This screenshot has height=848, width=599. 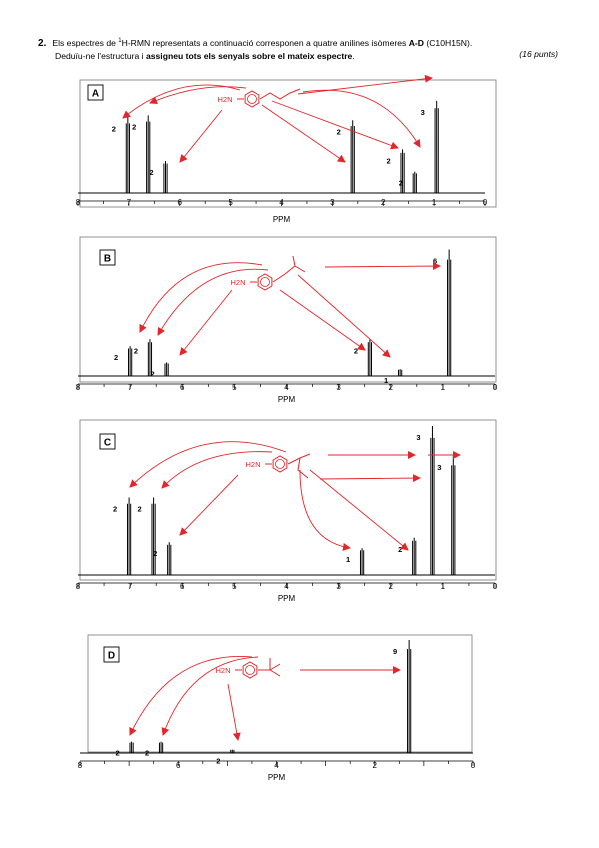 What do you see at coordinates (280, 693) in the screenshot?
I see `spectrum-D-frame` at bounding box center [280, 693].